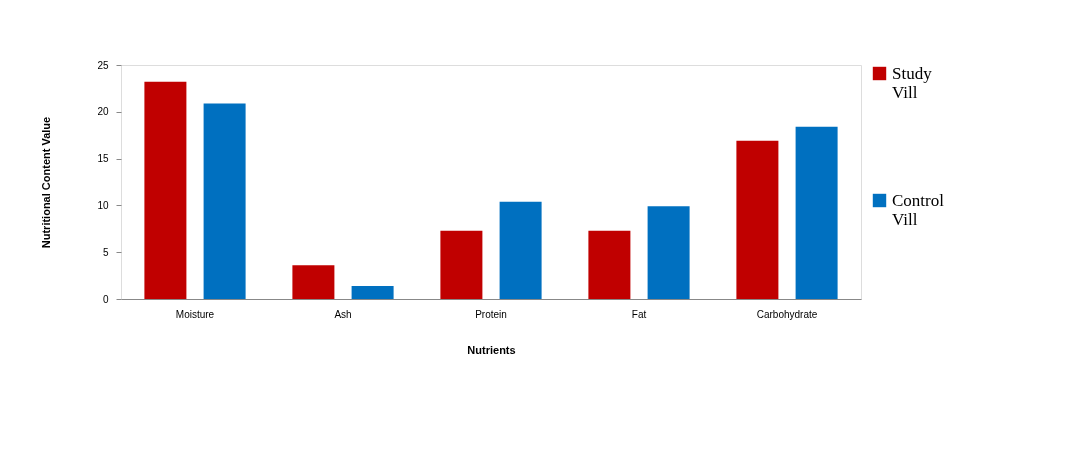 This screenshot has width=1080, height=457. I want to click on legend-label: Control Vill, so click(918, 209).